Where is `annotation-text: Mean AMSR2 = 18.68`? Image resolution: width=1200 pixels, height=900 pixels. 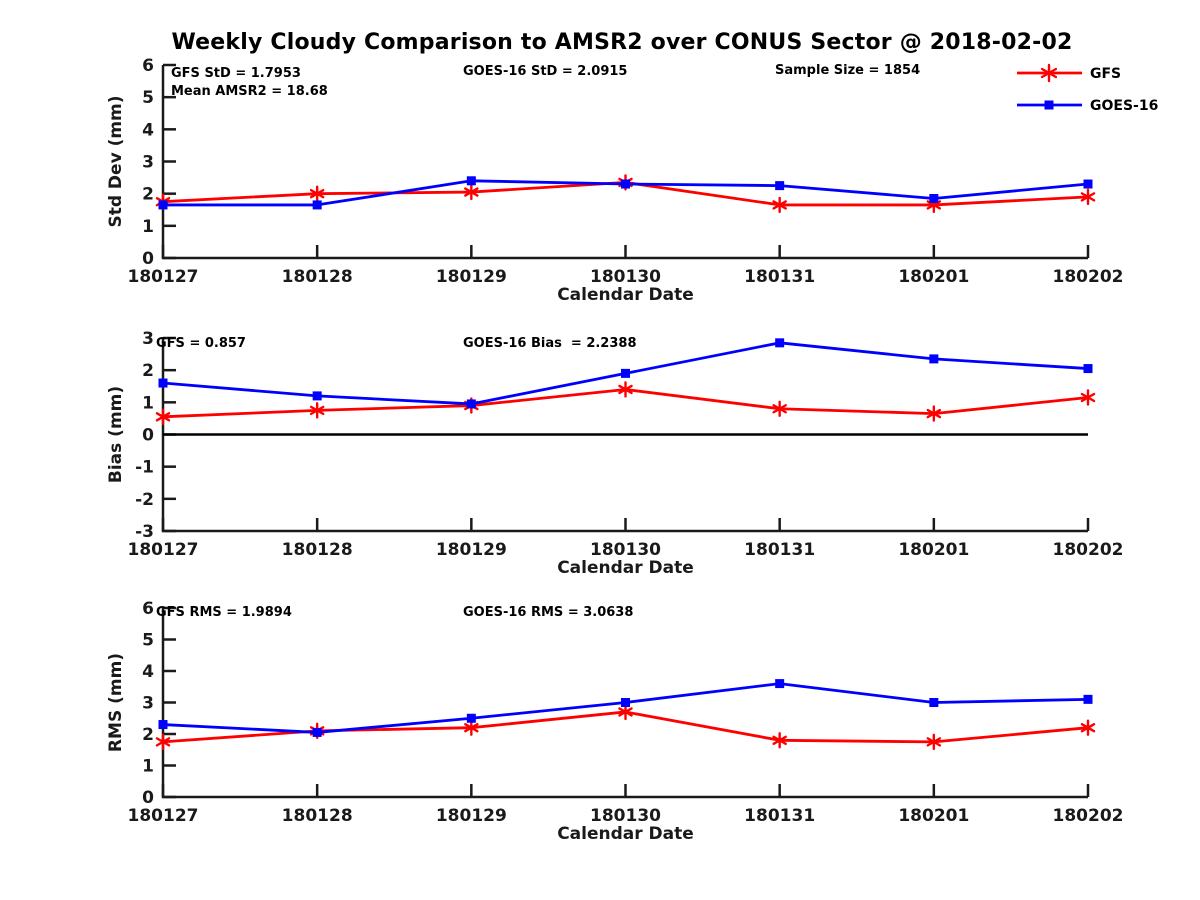 annotation-text: Mean AMSR2 = 18.68 is located at coordinates (249, 91).